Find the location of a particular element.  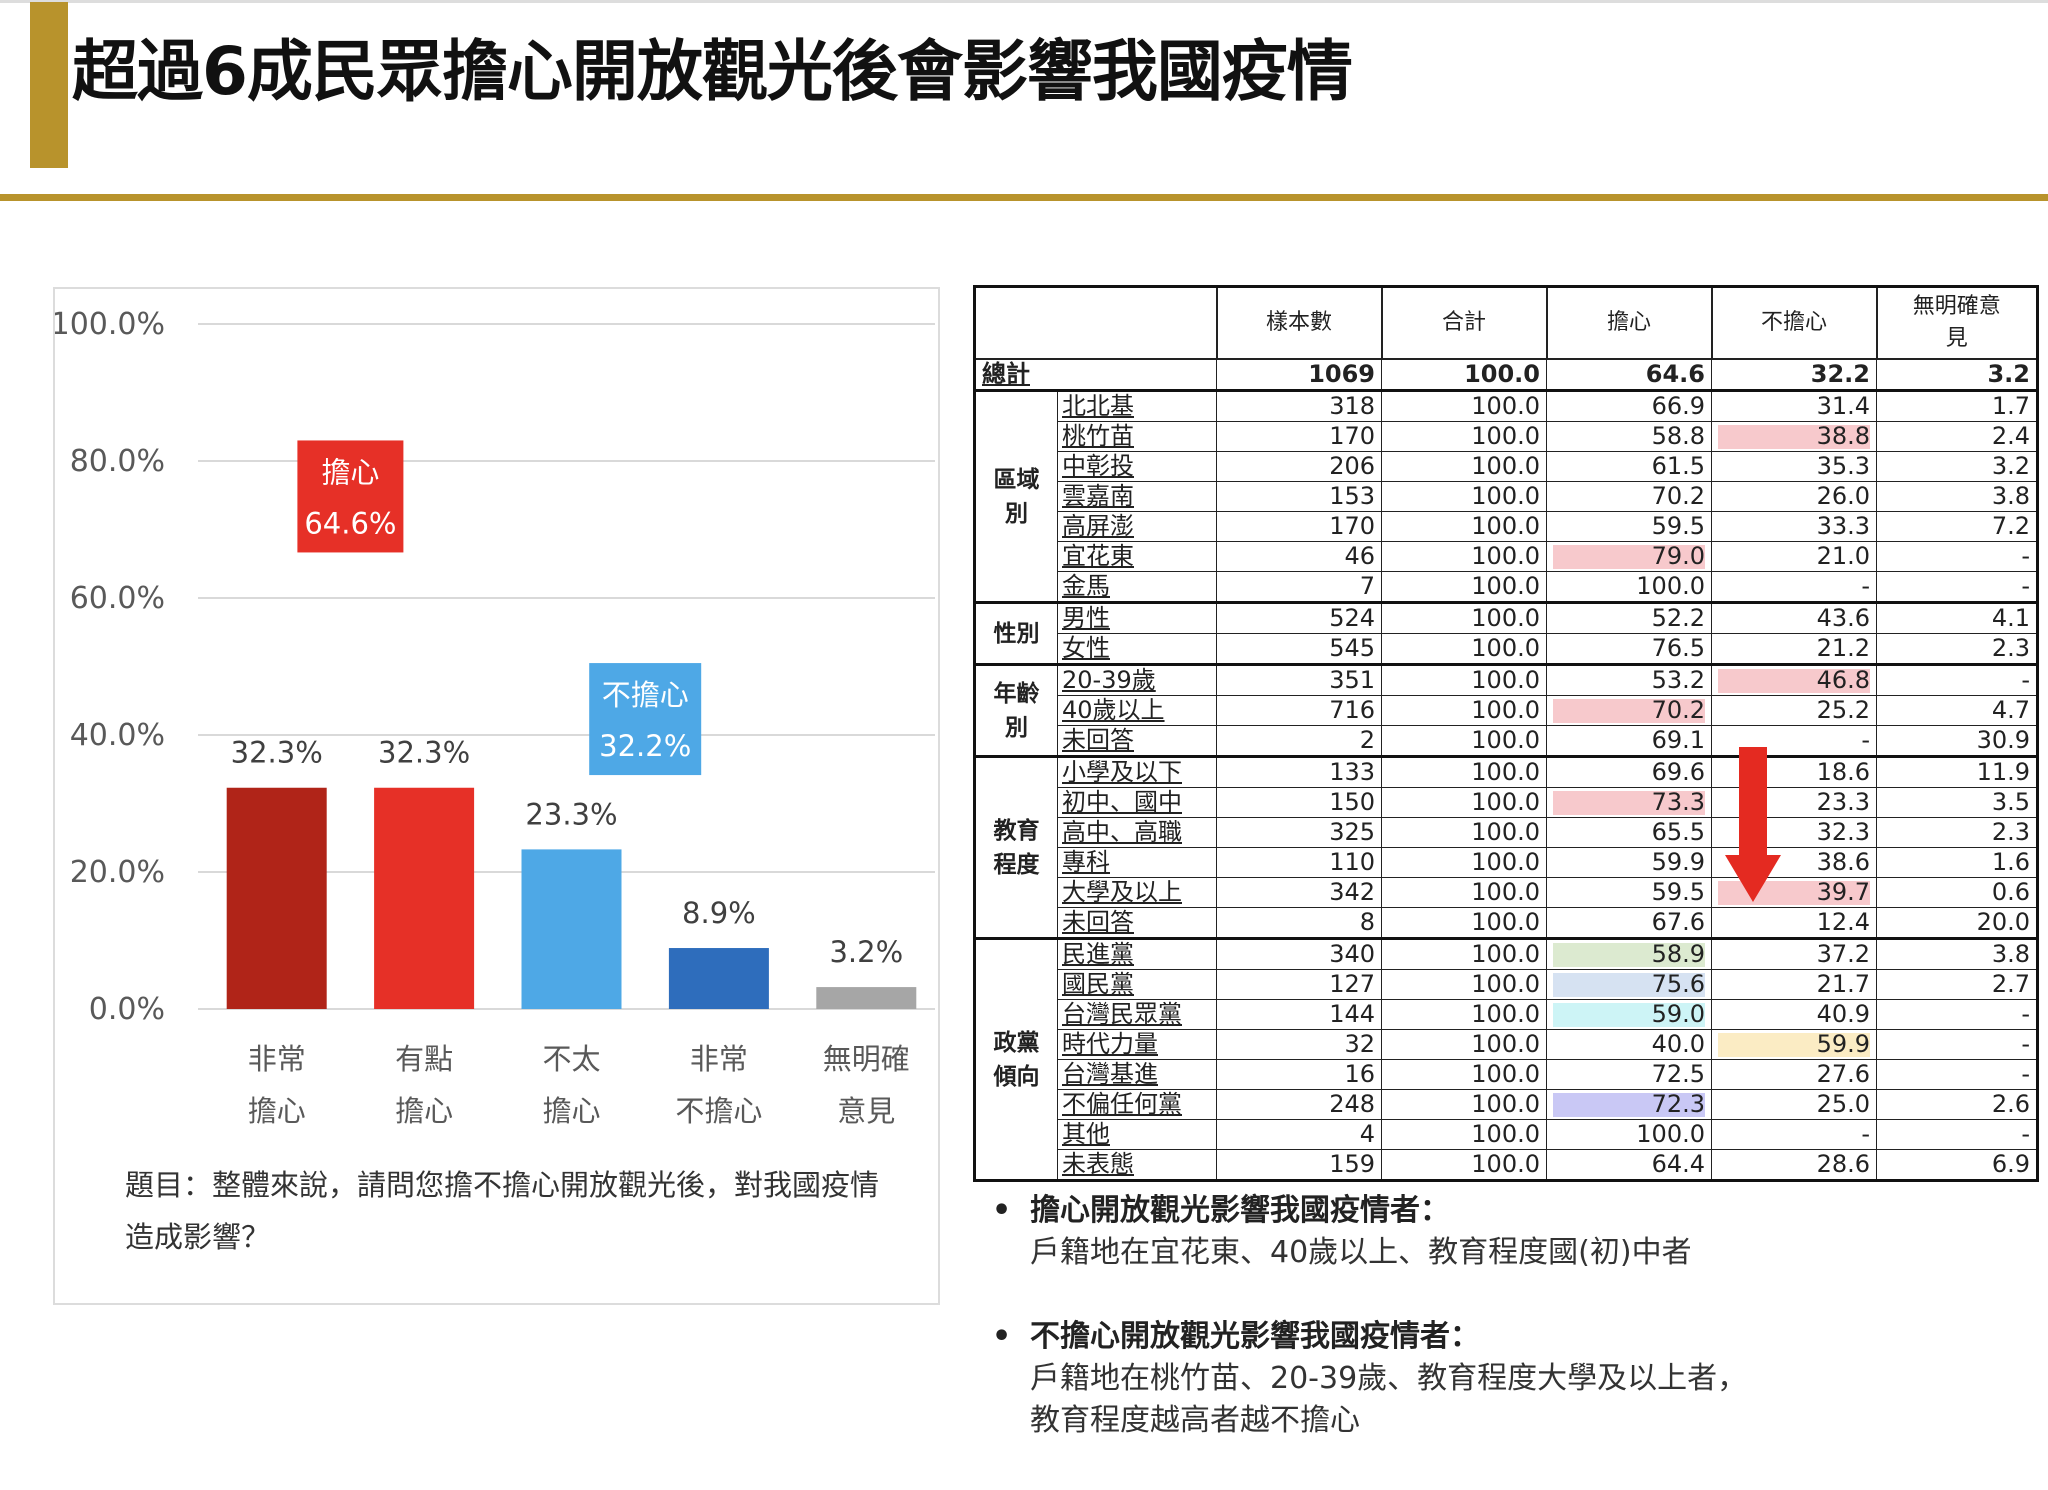

table-cell: 76.5 is located at coordinates (1629, 649).